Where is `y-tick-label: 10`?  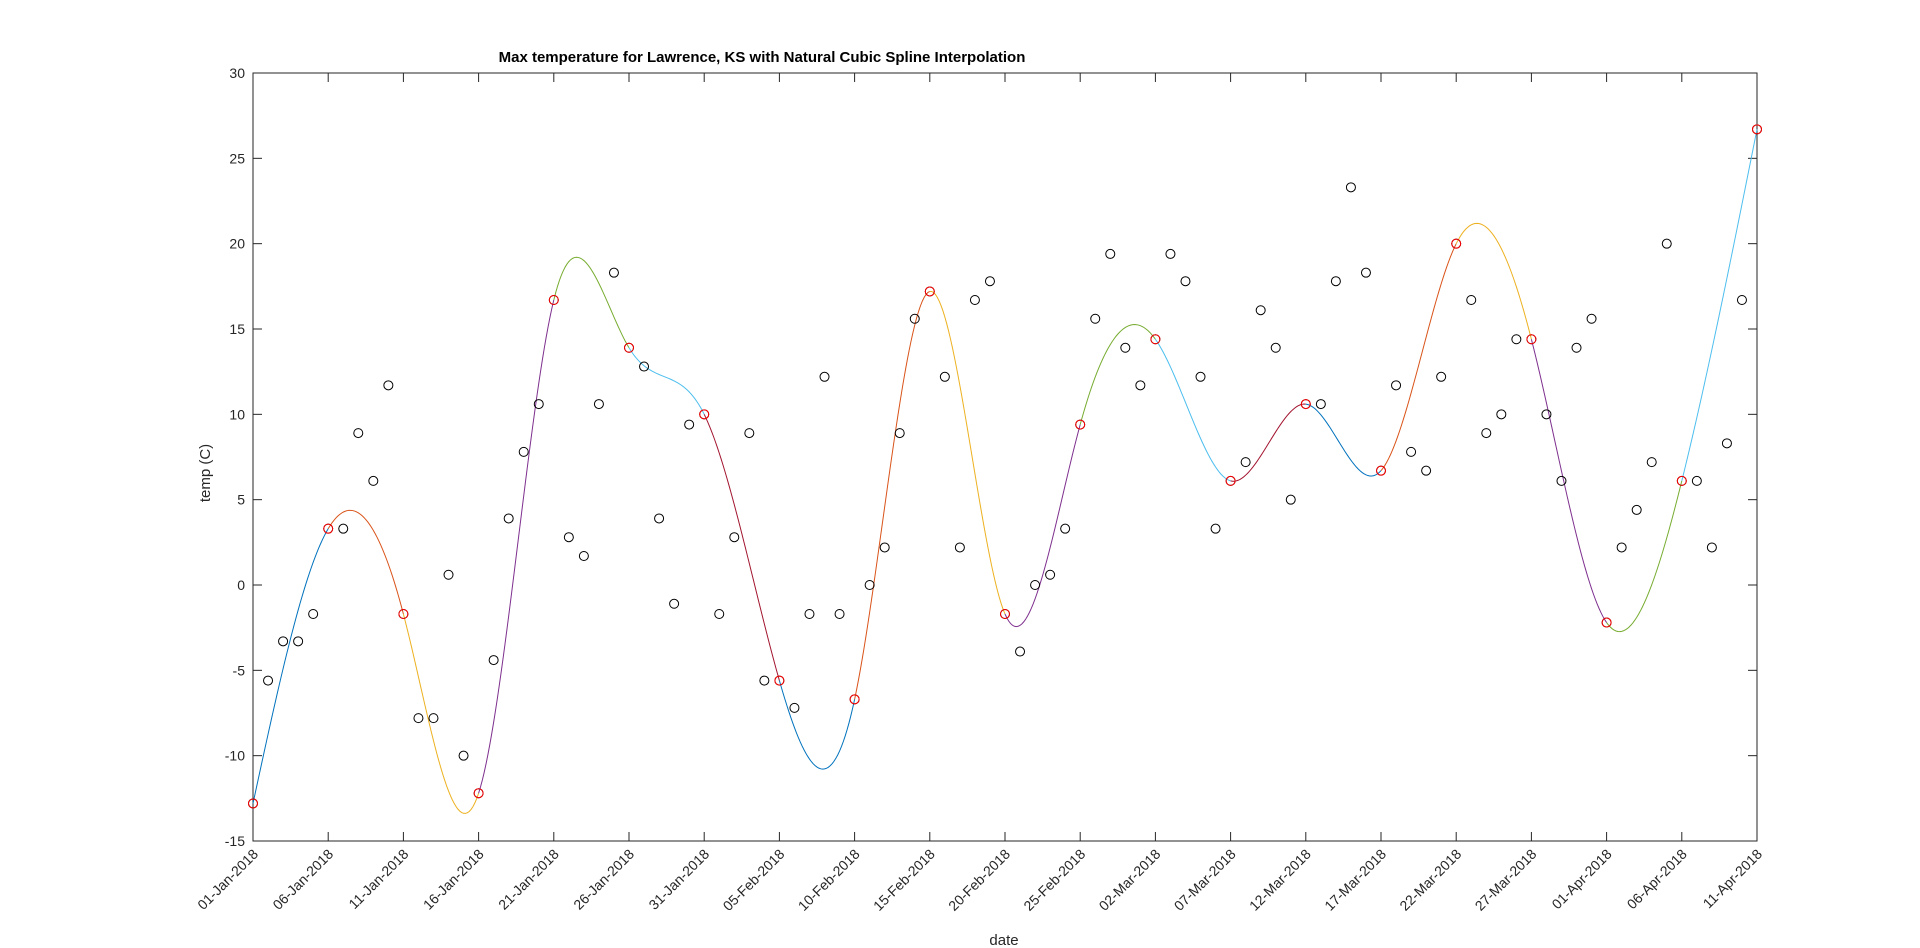 y-tick-label: 10 is located at coordinates (237, 414).